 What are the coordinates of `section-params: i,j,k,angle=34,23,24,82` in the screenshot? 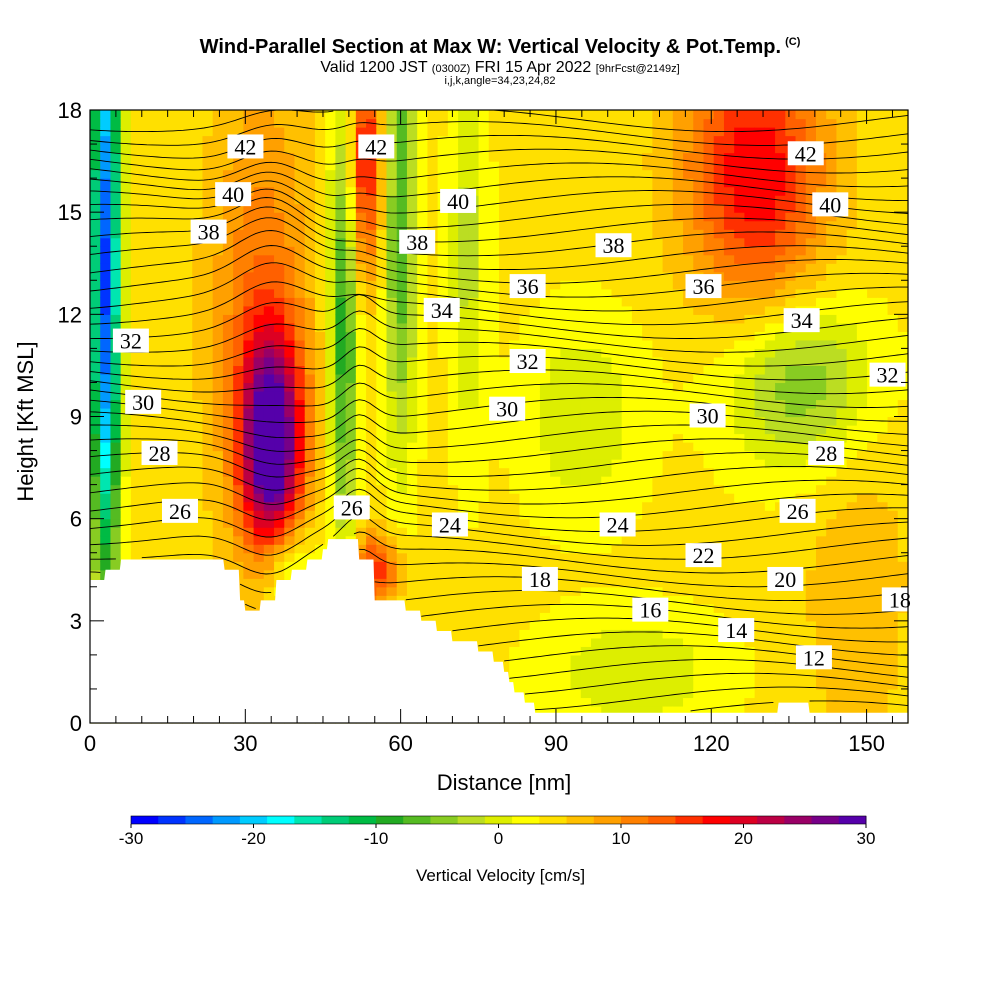 It's located at (500, 81).